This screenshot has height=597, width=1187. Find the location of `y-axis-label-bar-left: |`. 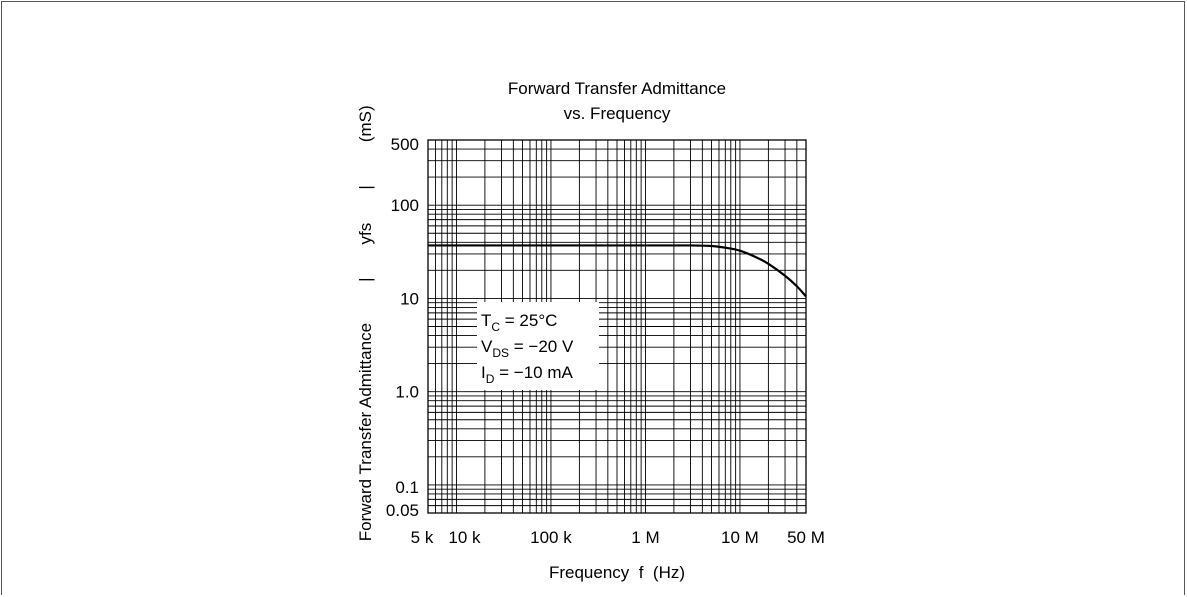

y-axis-label-bar-left: | is located at coordinates (365, 279).